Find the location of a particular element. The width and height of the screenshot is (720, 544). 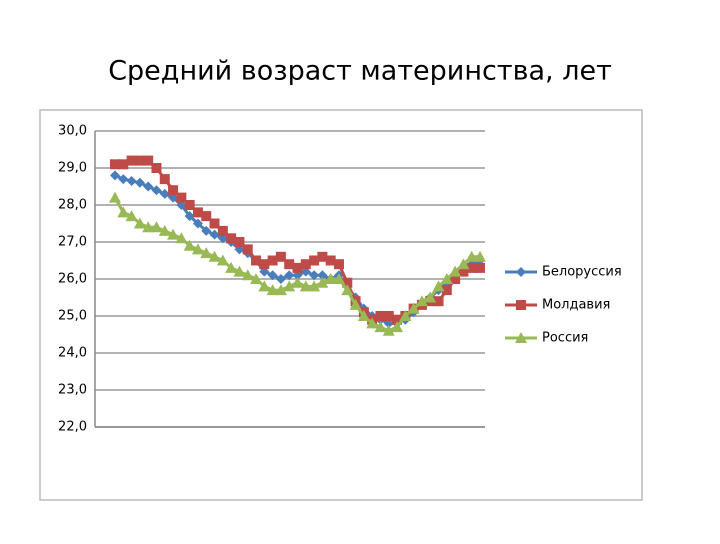

legend-label: Молдавия is located at coordinates (576, 305).